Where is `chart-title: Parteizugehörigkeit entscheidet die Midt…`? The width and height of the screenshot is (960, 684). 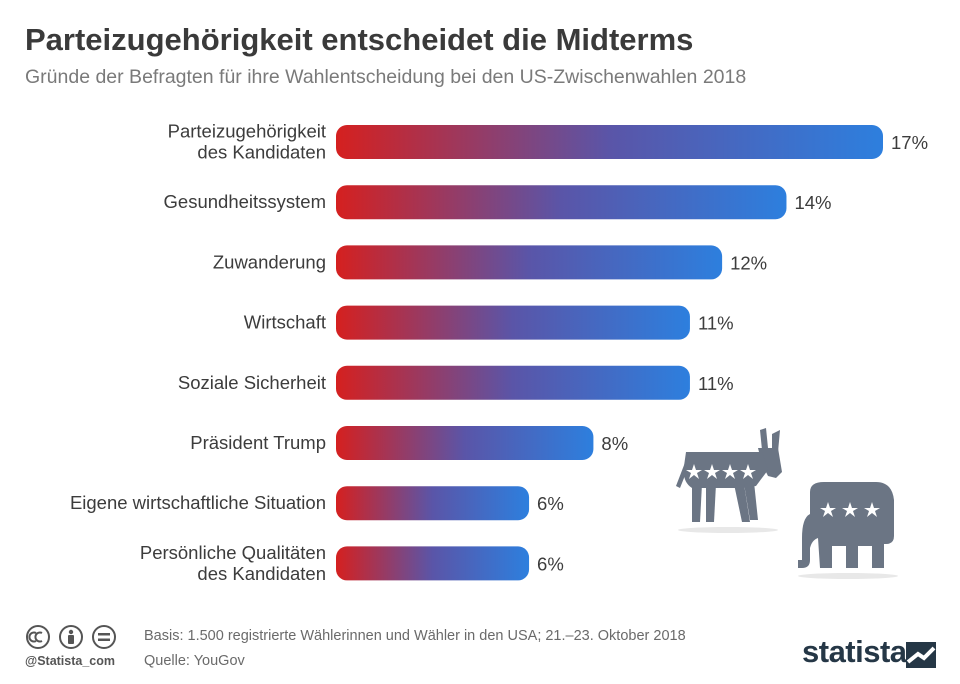
chart-title: Parteizugehörigkeit entscheidet die Midt… is located at coordinates (359, 39).